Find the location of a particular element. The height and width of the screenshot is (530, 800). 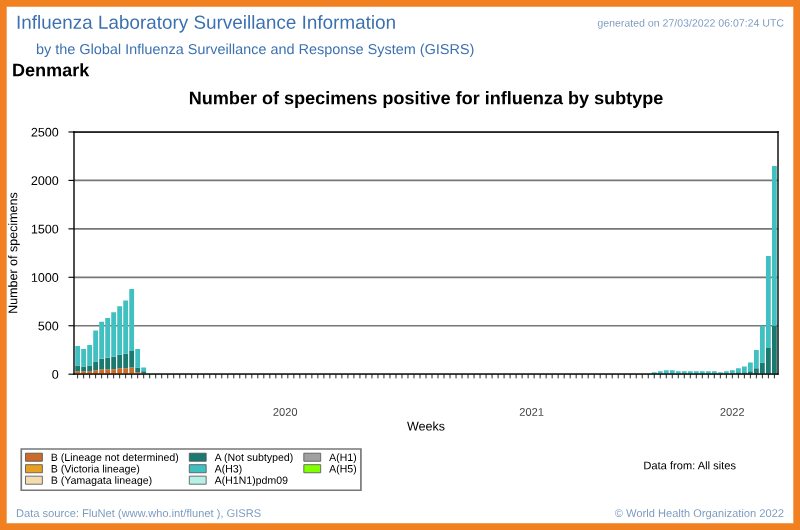

text: Denmark is located at coordinates (51, 70).